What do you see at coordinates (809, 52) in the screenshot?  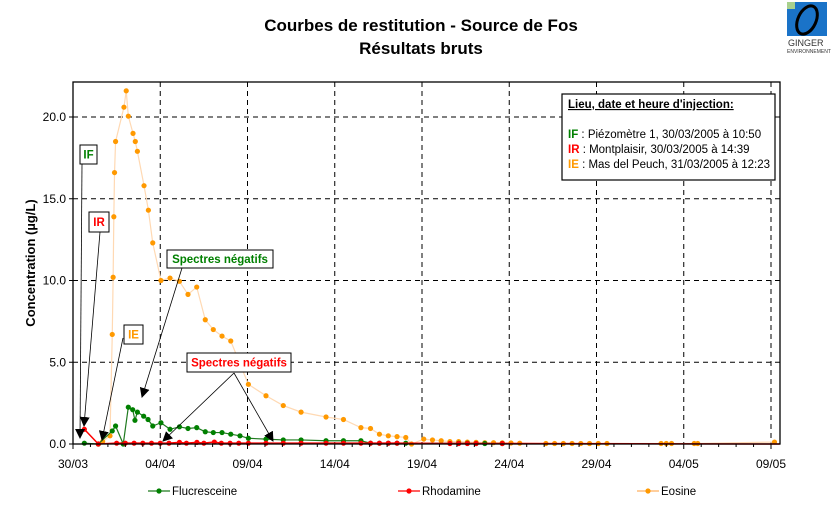 I see `svg-text: ENVIRONNEMENT` at bounding box center [809, 52].